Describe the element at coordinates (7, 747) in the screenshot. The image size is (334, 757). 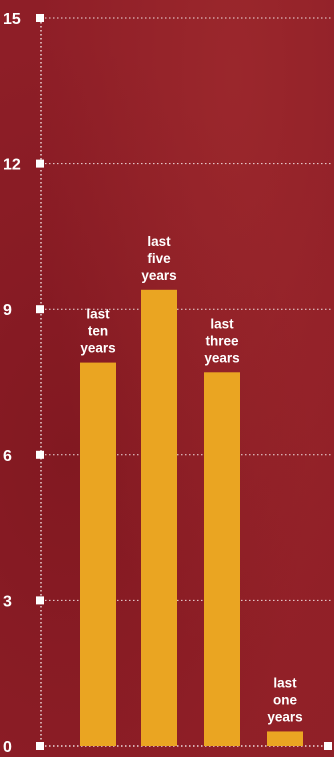
I see `y-tick-label: 0` at that location.